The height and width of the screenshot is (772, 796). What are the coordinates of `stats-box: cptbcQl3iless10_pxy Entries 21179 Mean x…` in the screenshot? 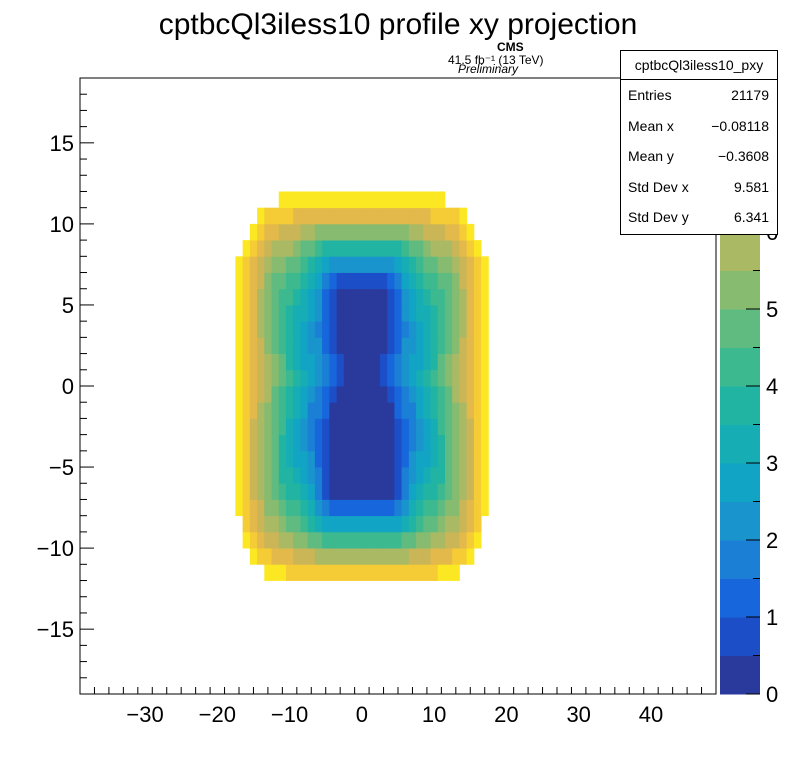 It's located at (699, 142).